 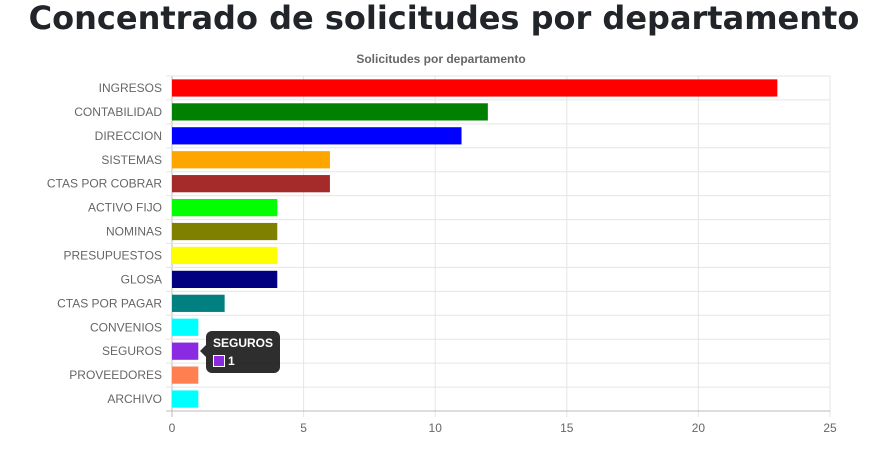 I want to click on x-tick-label: 5, so click(x=303, y=428).